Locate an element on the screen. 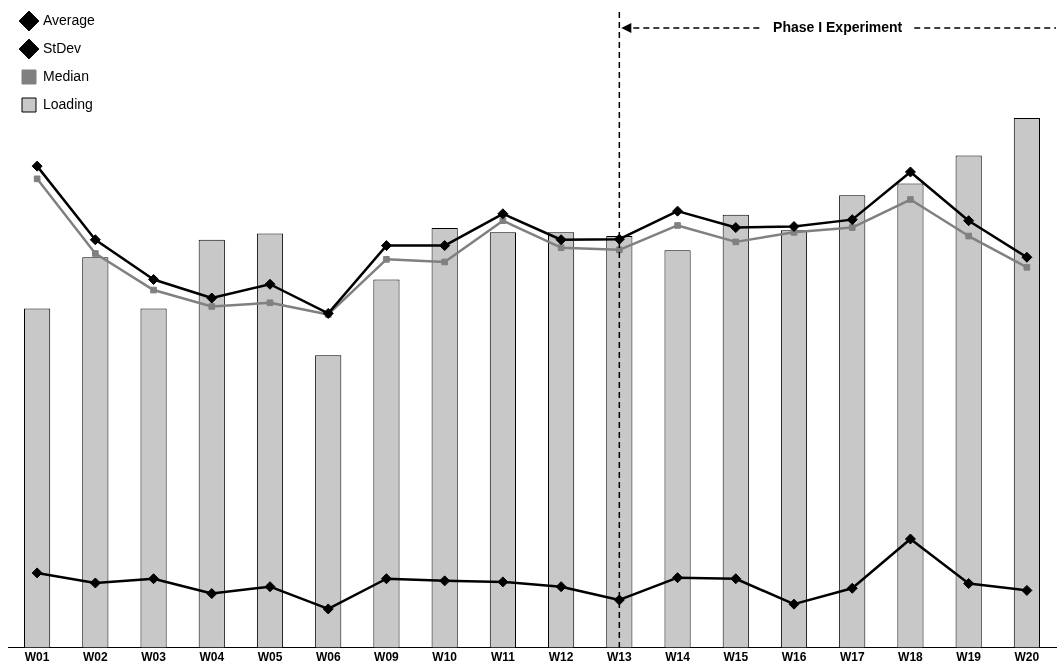 Image resolution: width=1064 pixels, height=672 pixels. x-tick-label: W17 is located at coordinates (852, 657).